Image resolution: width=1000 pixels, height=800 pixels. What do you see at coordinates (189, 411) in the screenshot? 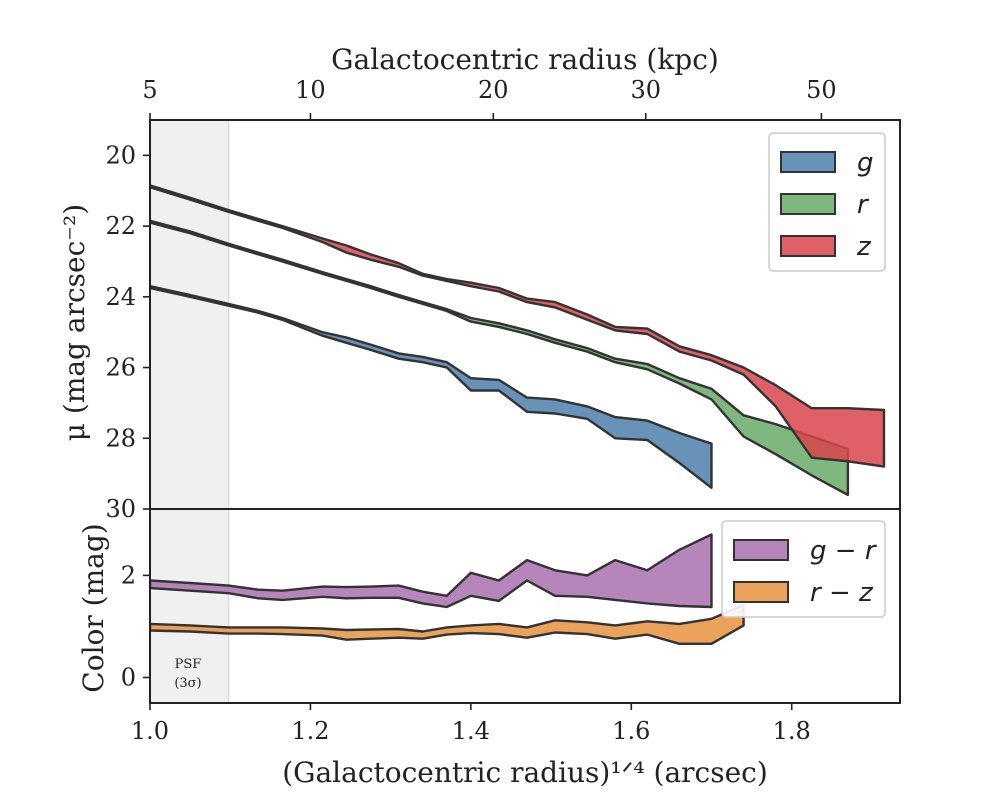
I see `psf-region` at bounding box center [189, 411].